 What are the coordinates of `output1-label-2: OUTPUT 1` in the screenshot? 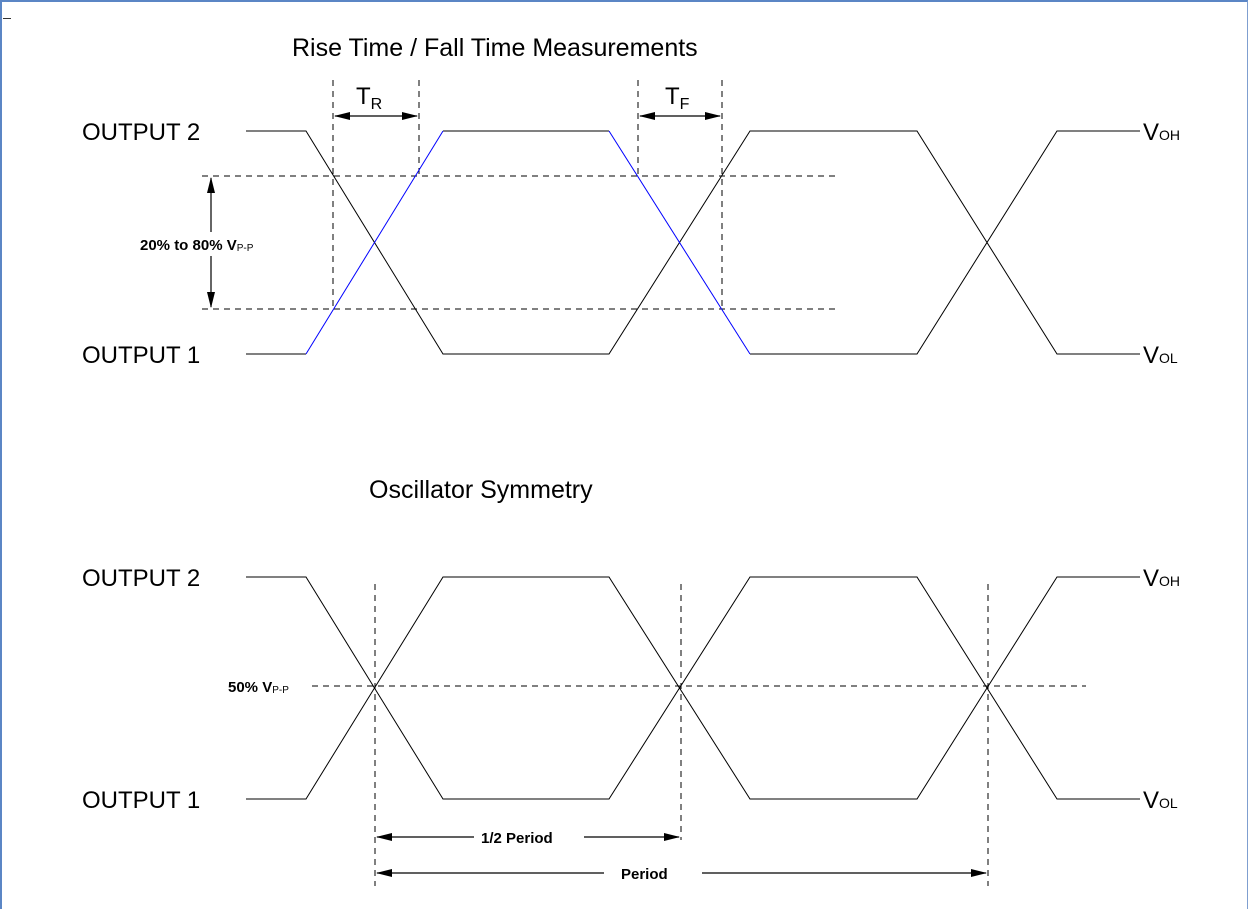 It's located at (141, 800).